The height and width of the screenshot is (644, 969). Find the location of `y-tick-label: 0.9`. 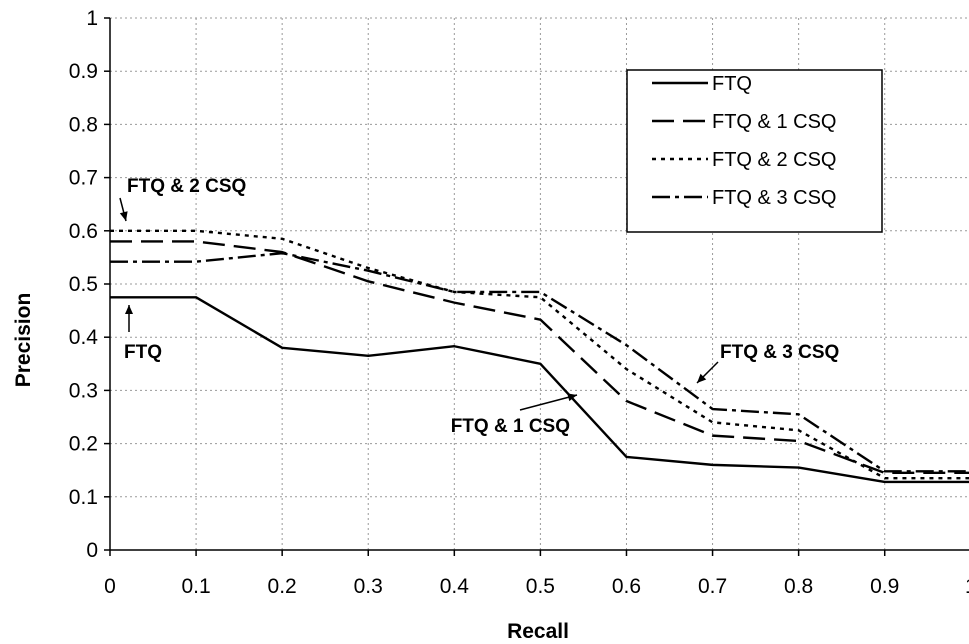

y-tick-label: 0.9 is located at coordinates (83, 71).